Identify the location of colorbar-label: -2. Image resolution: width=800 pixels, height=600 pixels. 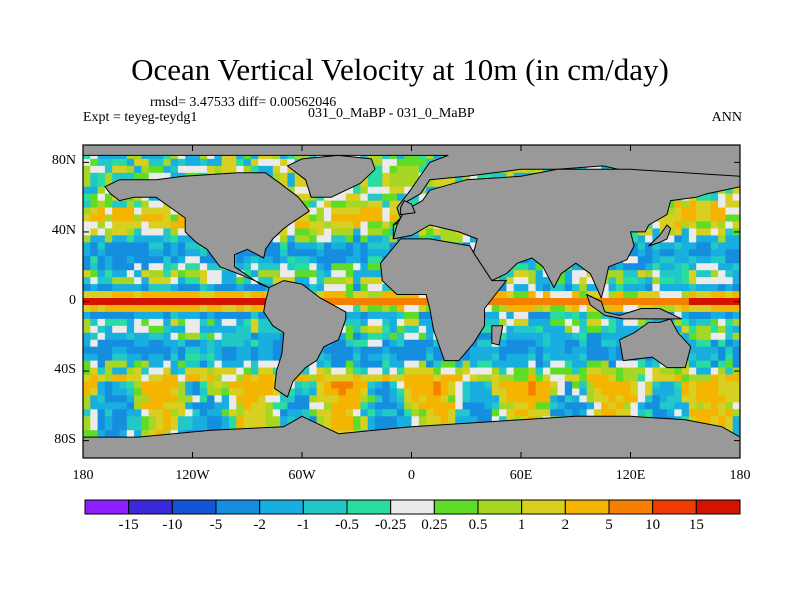
(259, 525).